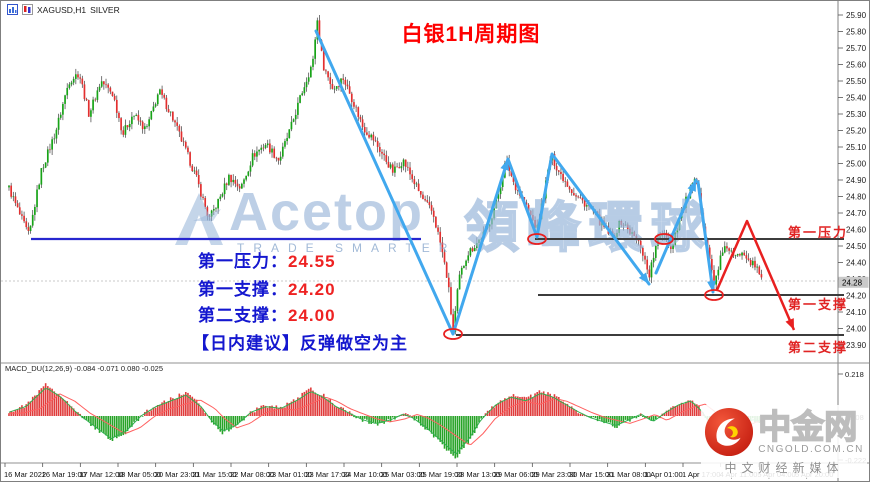  What do you see at coordinates (856, 213) in the screenshot?
I see `svg-text: 24.70` at bounding box center [856, 213].